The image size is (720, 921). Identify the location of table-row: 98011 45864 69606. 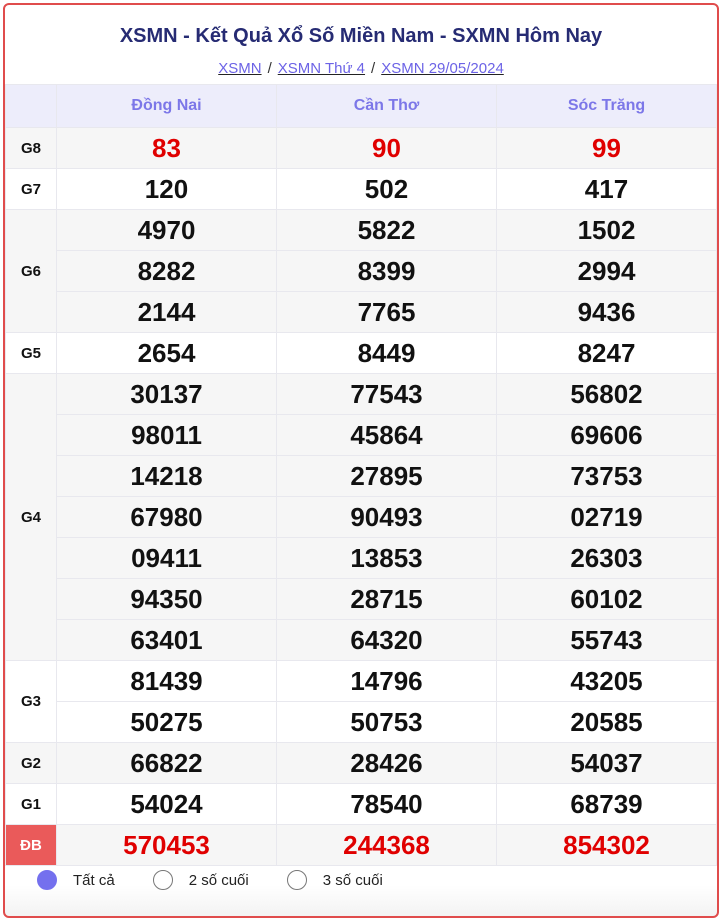
(361, 435).